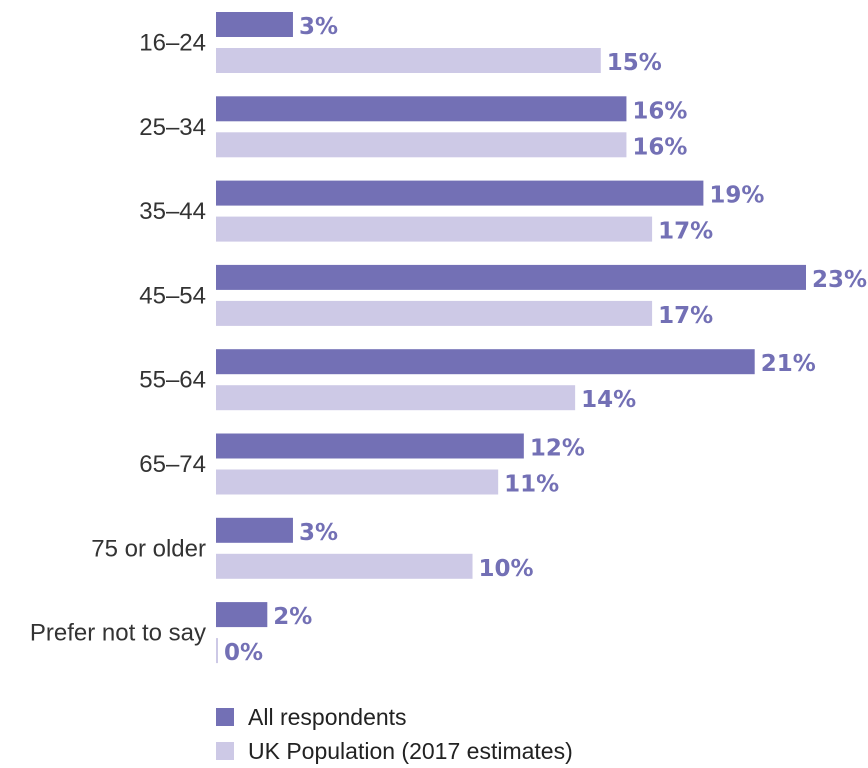 The image size is (868, 768). Describe the element at coordinates (243, 653) in the screenshot. I see `value-label-uk-population-prefer-not-to-say: 0%` at that location.